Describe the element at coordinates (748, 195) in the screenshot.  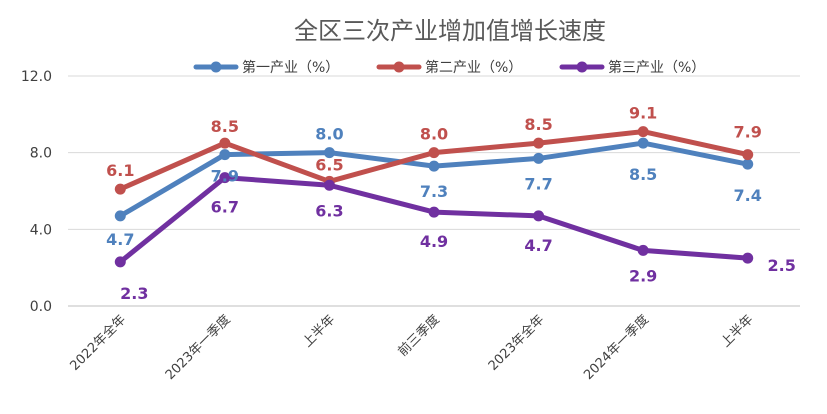
I see `data-label: 7.4` at that location.